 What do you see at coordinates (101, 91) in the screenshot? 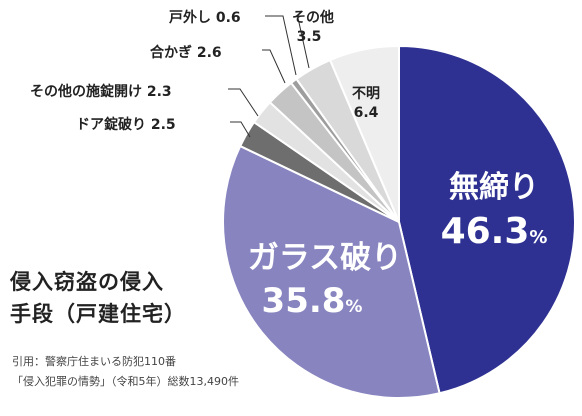
I see `slice-label-3: その他の施錠開け 2.3` at bounding box center [101, 91].